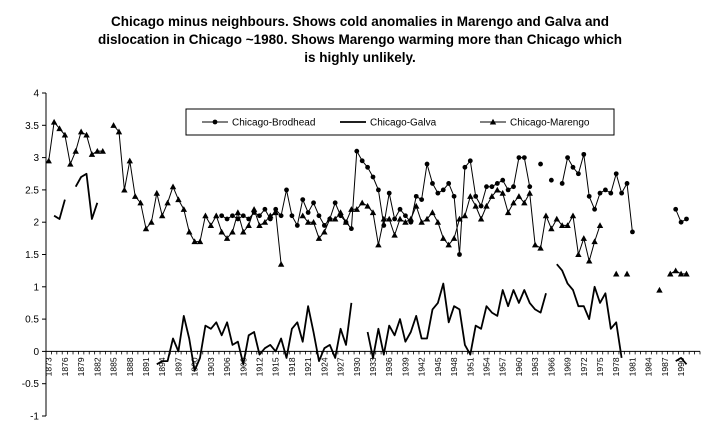  Describe the element at coordinates (114, 366) in the screenshot. I see `x-tick-label: 1885` at that location.